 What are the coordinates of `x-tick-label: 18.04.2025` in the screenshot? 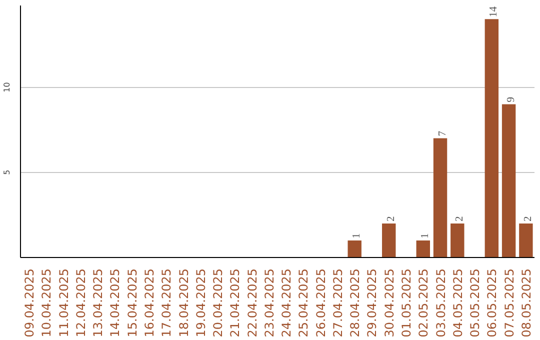 It's located at (183, 303).